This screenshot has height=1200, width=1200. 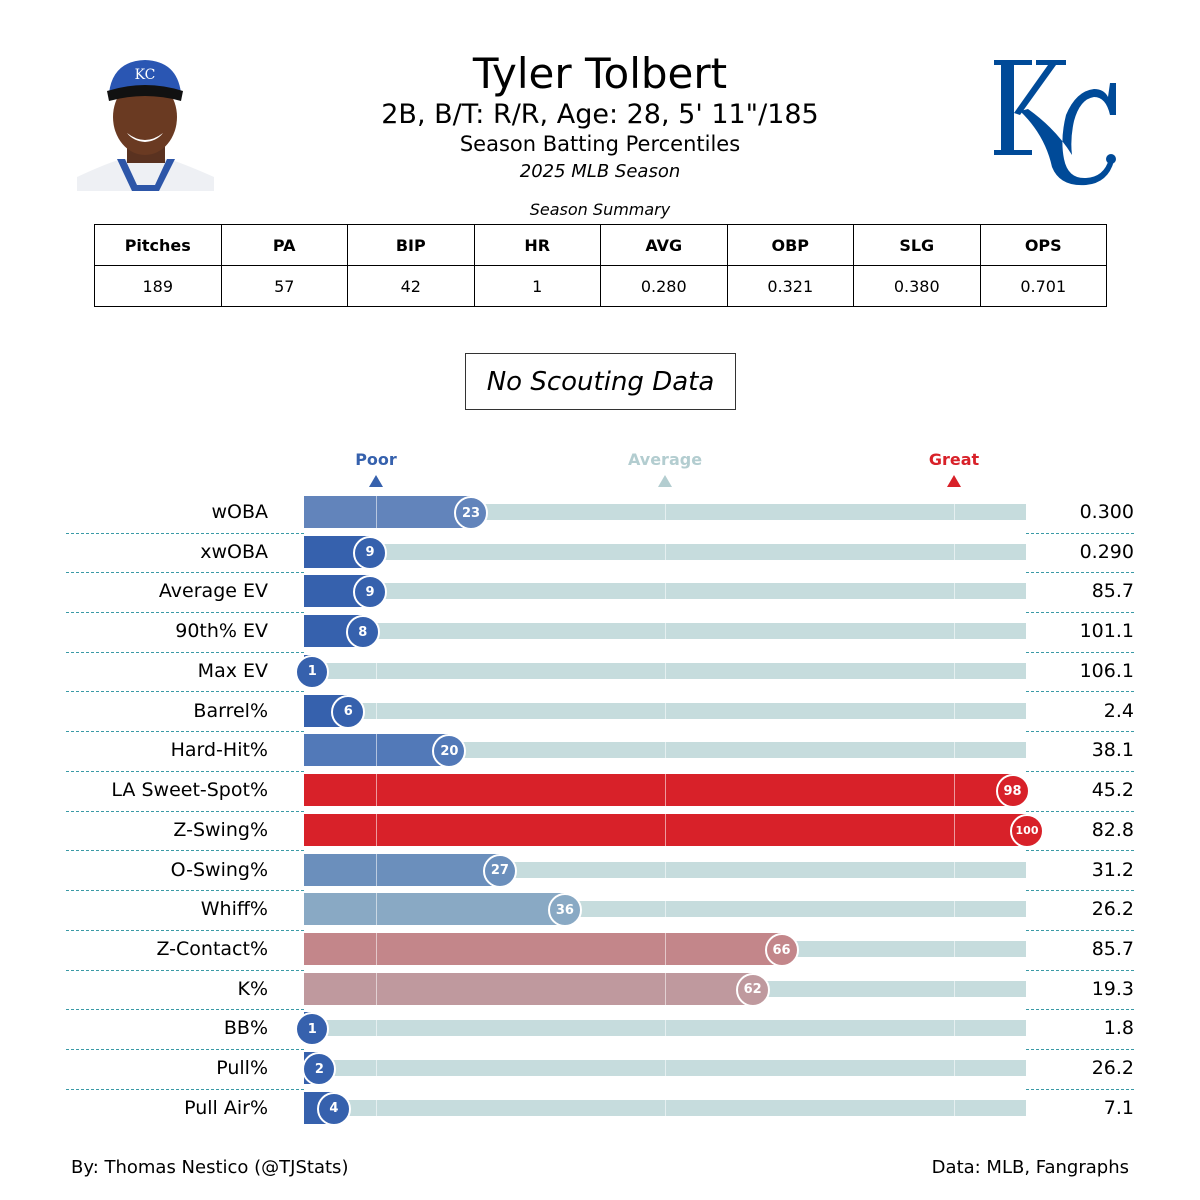 What do you see at coordinates (600, 750) in the screenshot?
I see `chart-row: Hard-Hit% 20 38.1` at bounding box center [600, 750].